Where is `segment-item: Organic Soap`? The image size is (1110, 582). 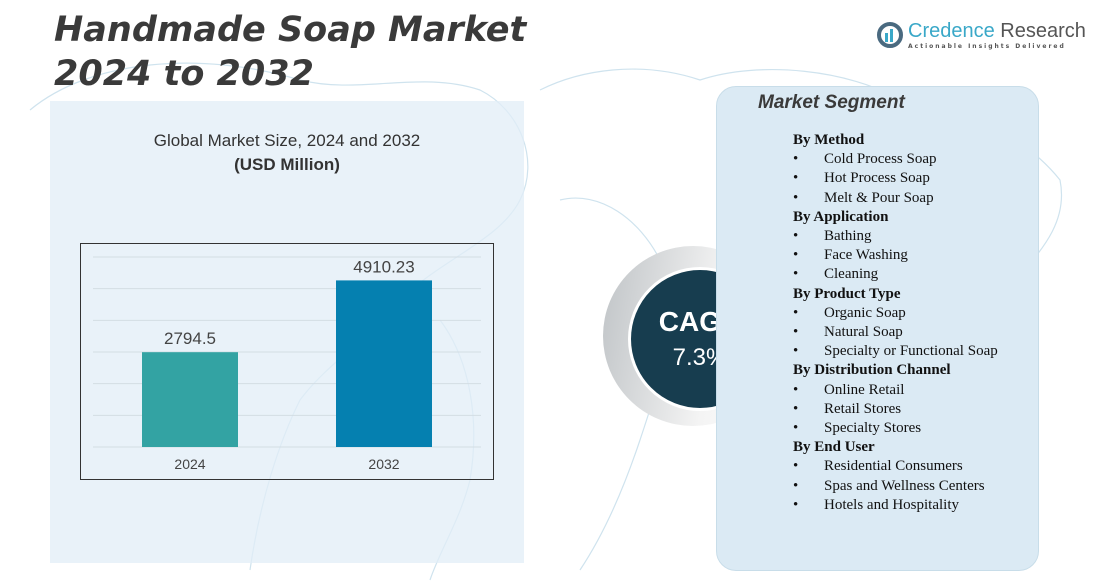 segment-item: Organic Soap is located at coordinates (895, 313).